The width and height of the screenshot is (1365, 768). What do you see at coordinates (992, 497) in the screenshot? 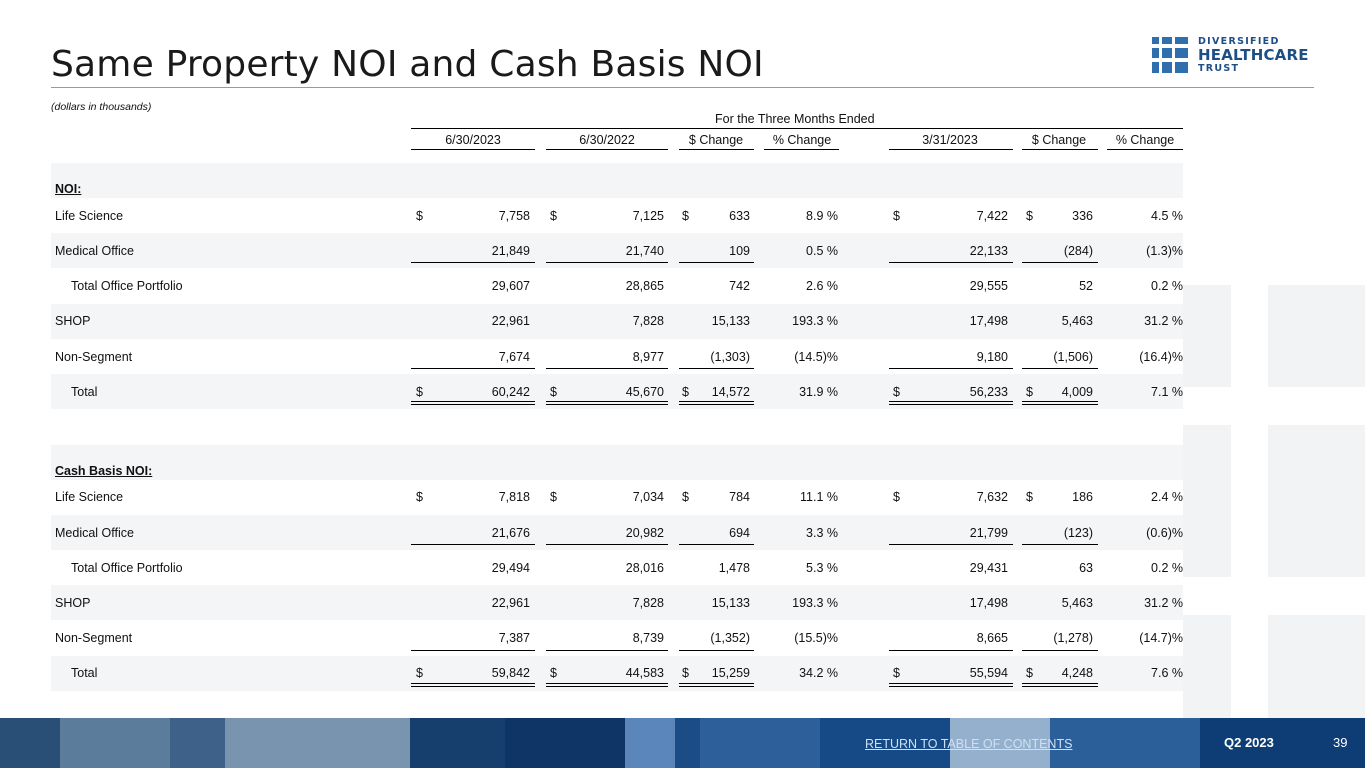
I see `row-value: 7,632` at bounding box center [992, 497].